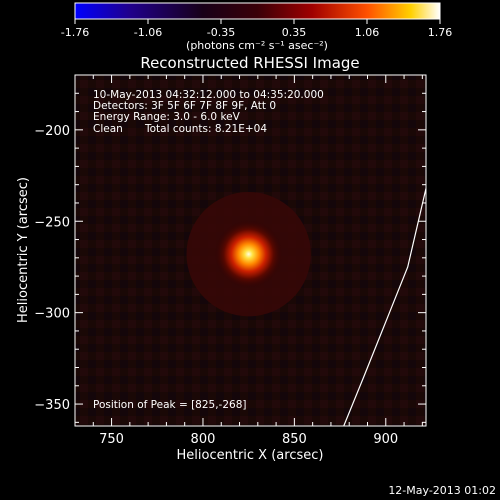 The height and width of the screenshot is (500, 500). Describe the element at coordinates (385, 439) in the screenshot. I see `x-tick-label: 900` at that location.